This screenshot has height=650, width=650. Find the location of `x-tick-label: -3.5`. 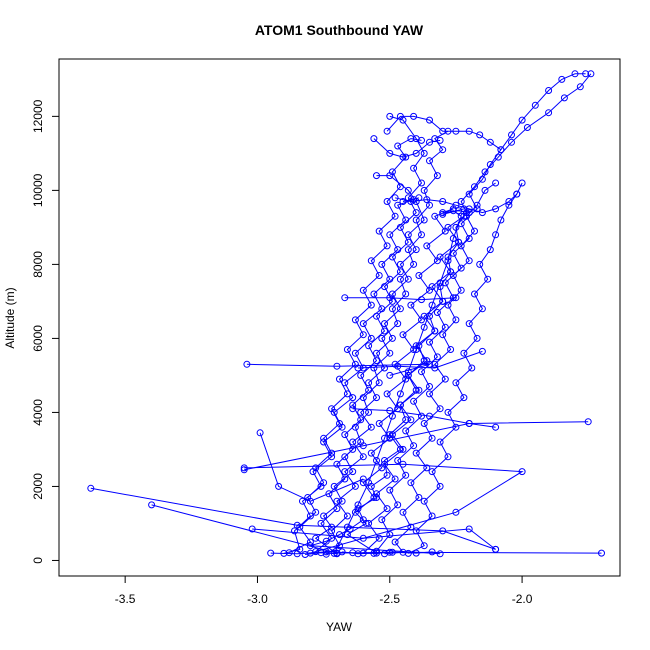

x-tick-label: -3.5 is located at coordinates (125, 599).